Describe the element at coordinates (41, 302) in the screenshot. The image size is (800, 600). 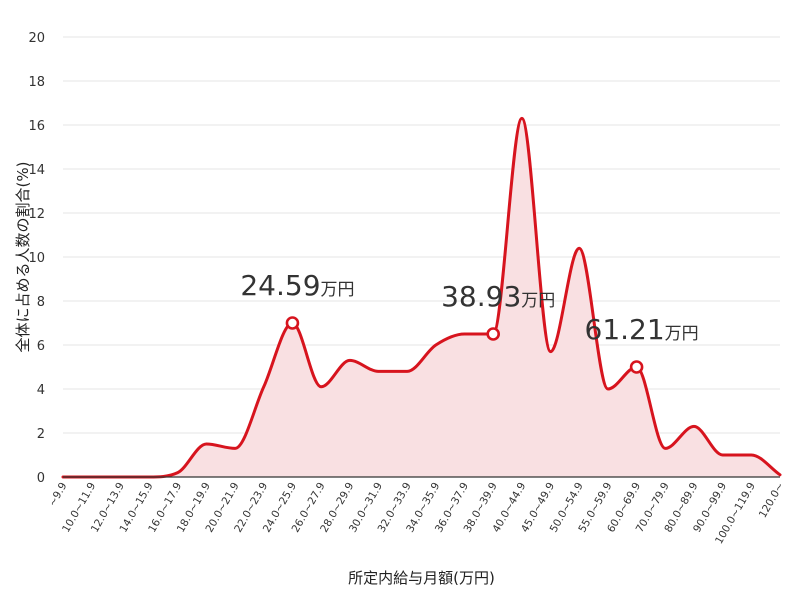
I see `y-tick-label: 8` at that location.